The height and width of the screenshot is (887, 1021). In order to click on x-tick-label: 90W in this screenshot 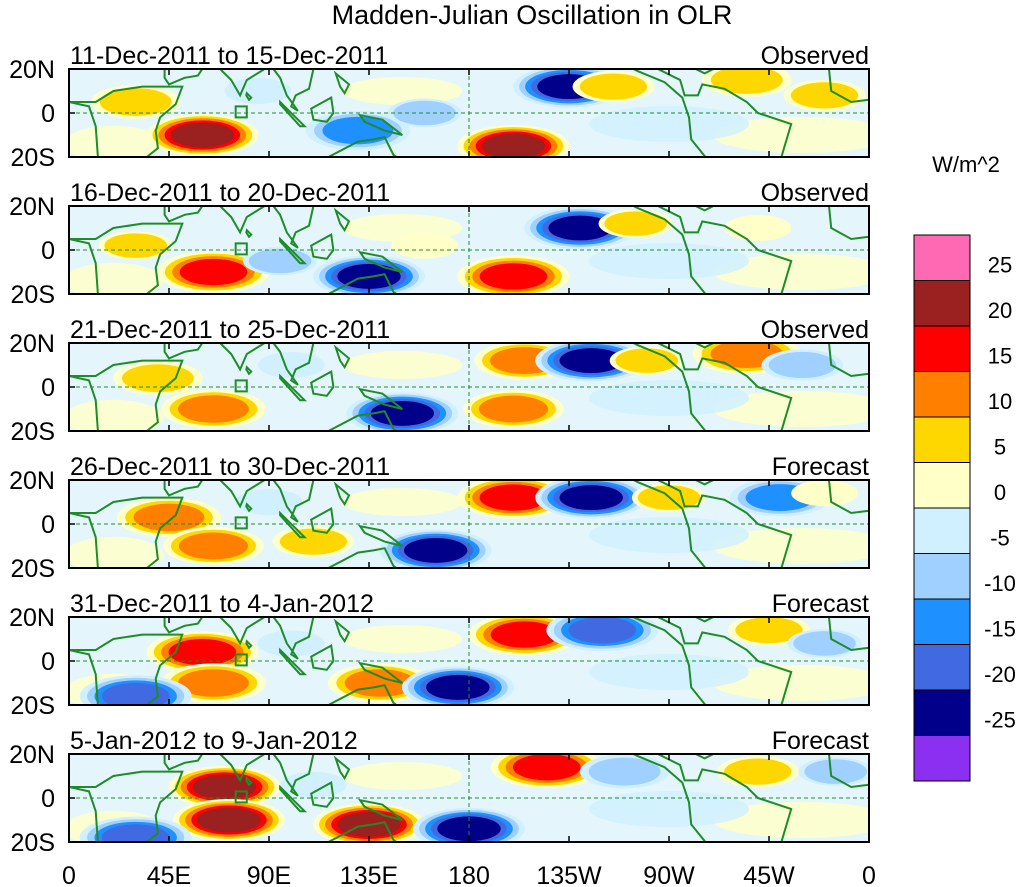, I will do `click(669, 874)`.